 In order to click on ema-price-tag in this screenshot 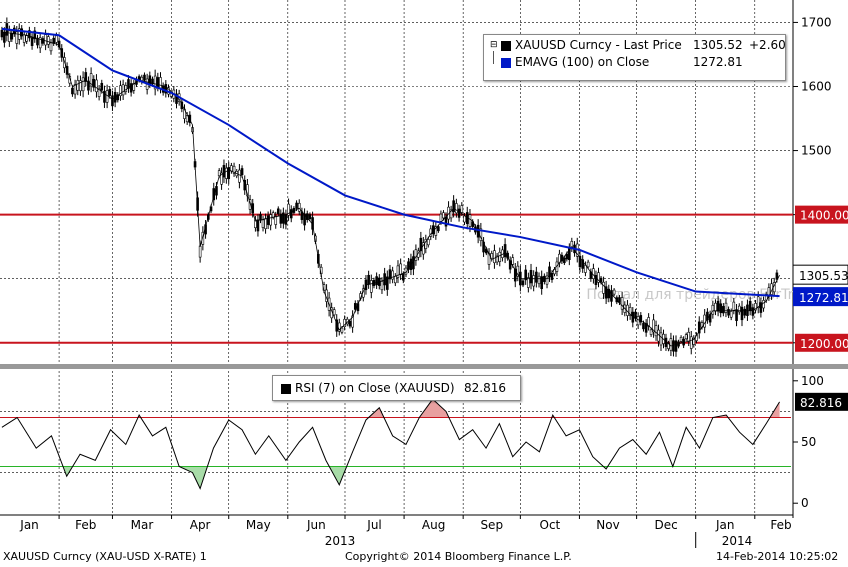, I will do `click(820, 297)`.